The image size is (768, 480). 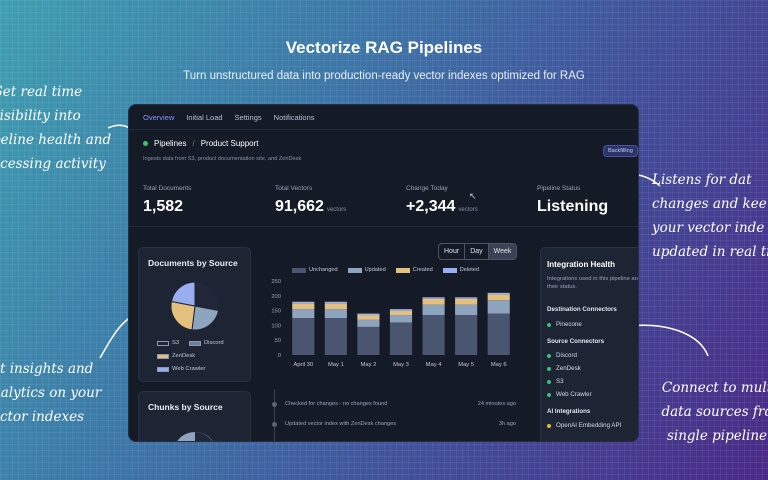 What do you see at coordinates (401, 365) in the screenshot?
I see `x-tick-label: May 3` at bounding box center [401, 365].